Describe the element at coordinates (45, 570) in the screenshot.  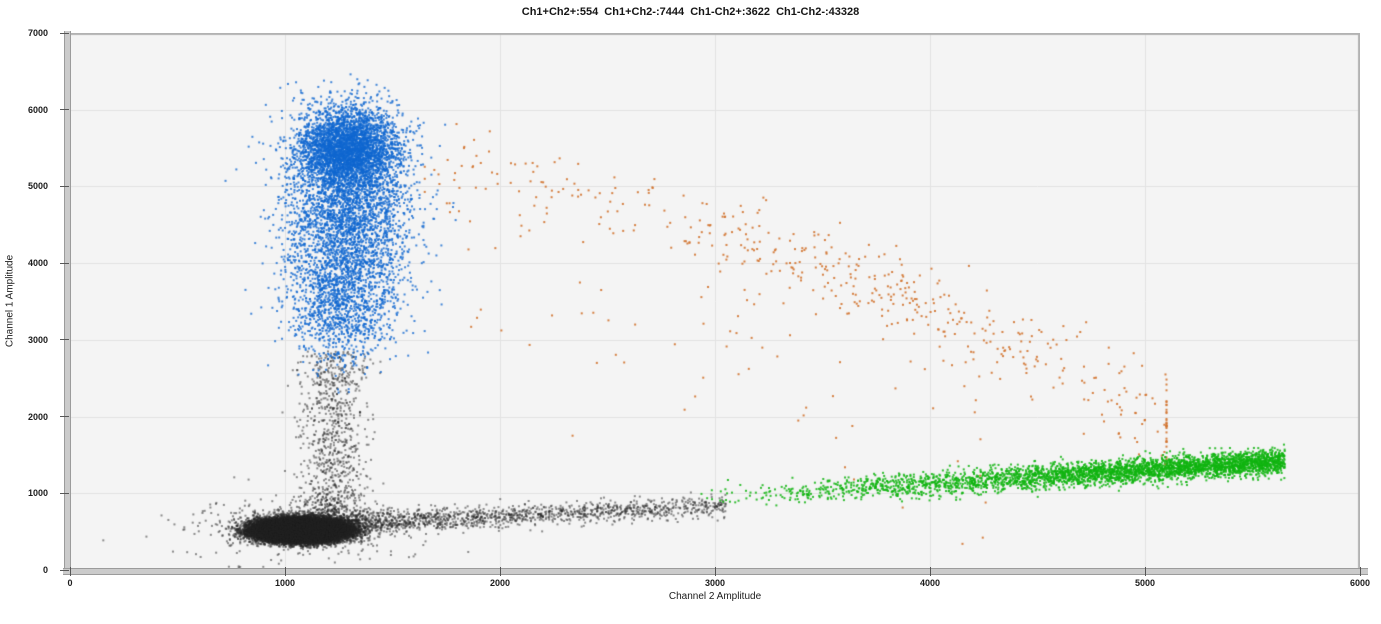
I see `y-tick-label: 0` at that location.